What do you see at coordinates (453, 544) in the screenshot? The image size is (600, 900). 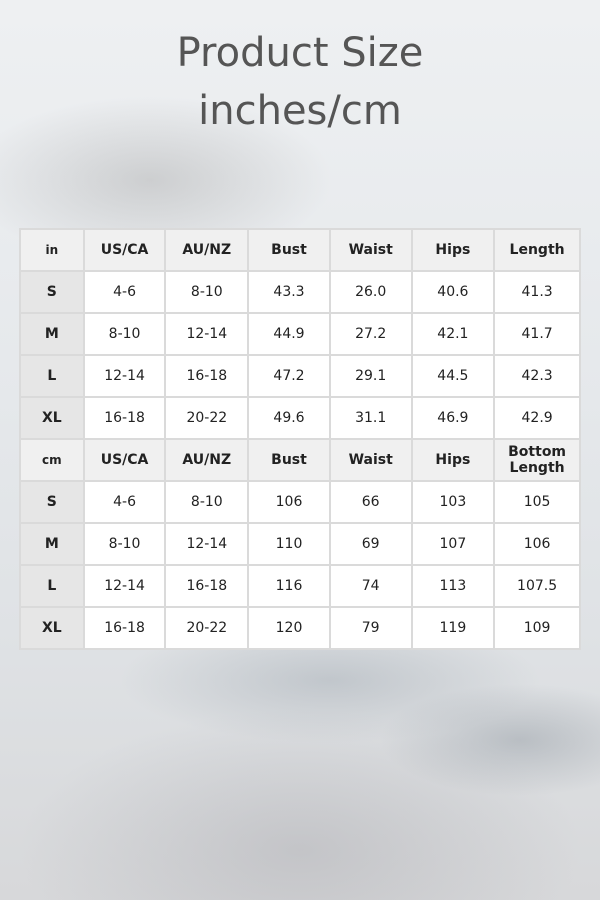 I see `table-cell: 107` at bounding box center [453, 544].